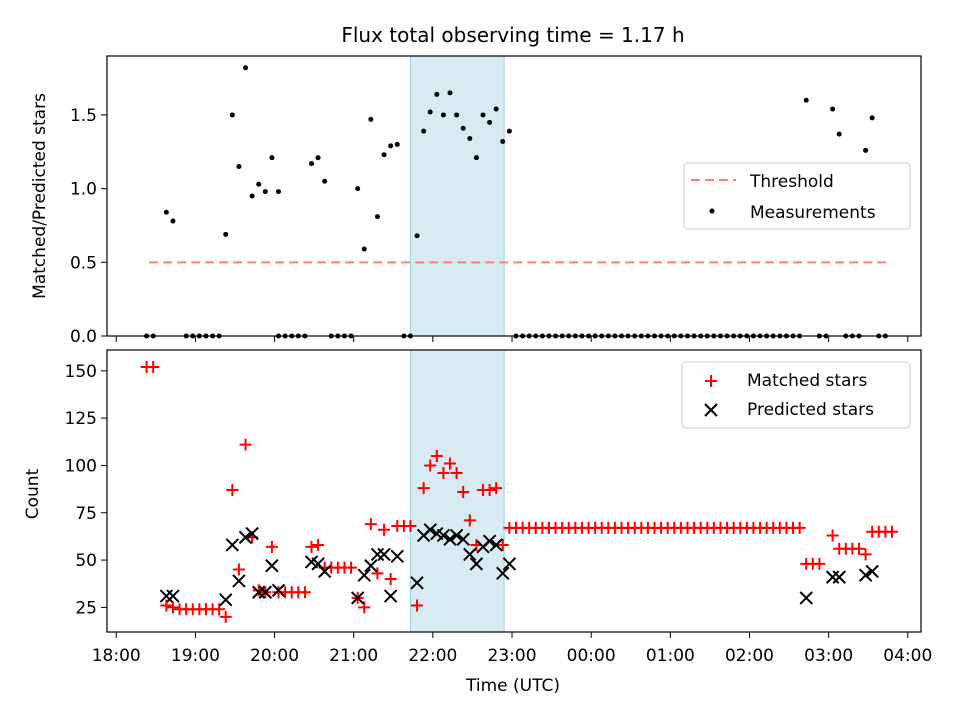  I want to click on bottom-legend: Matched stars Predicted stars, so click(796, 395).